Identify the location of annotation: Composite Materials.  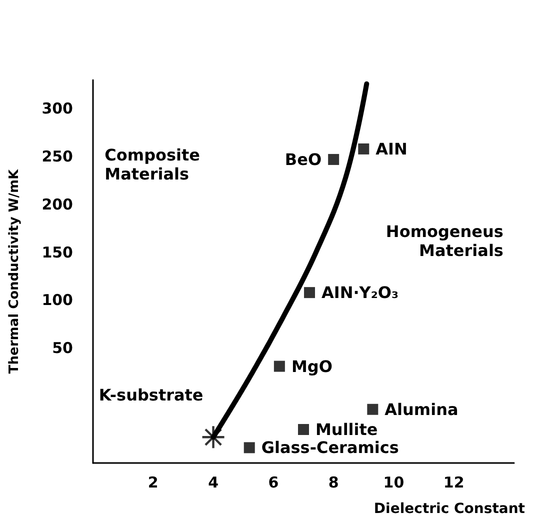
(155, 164).